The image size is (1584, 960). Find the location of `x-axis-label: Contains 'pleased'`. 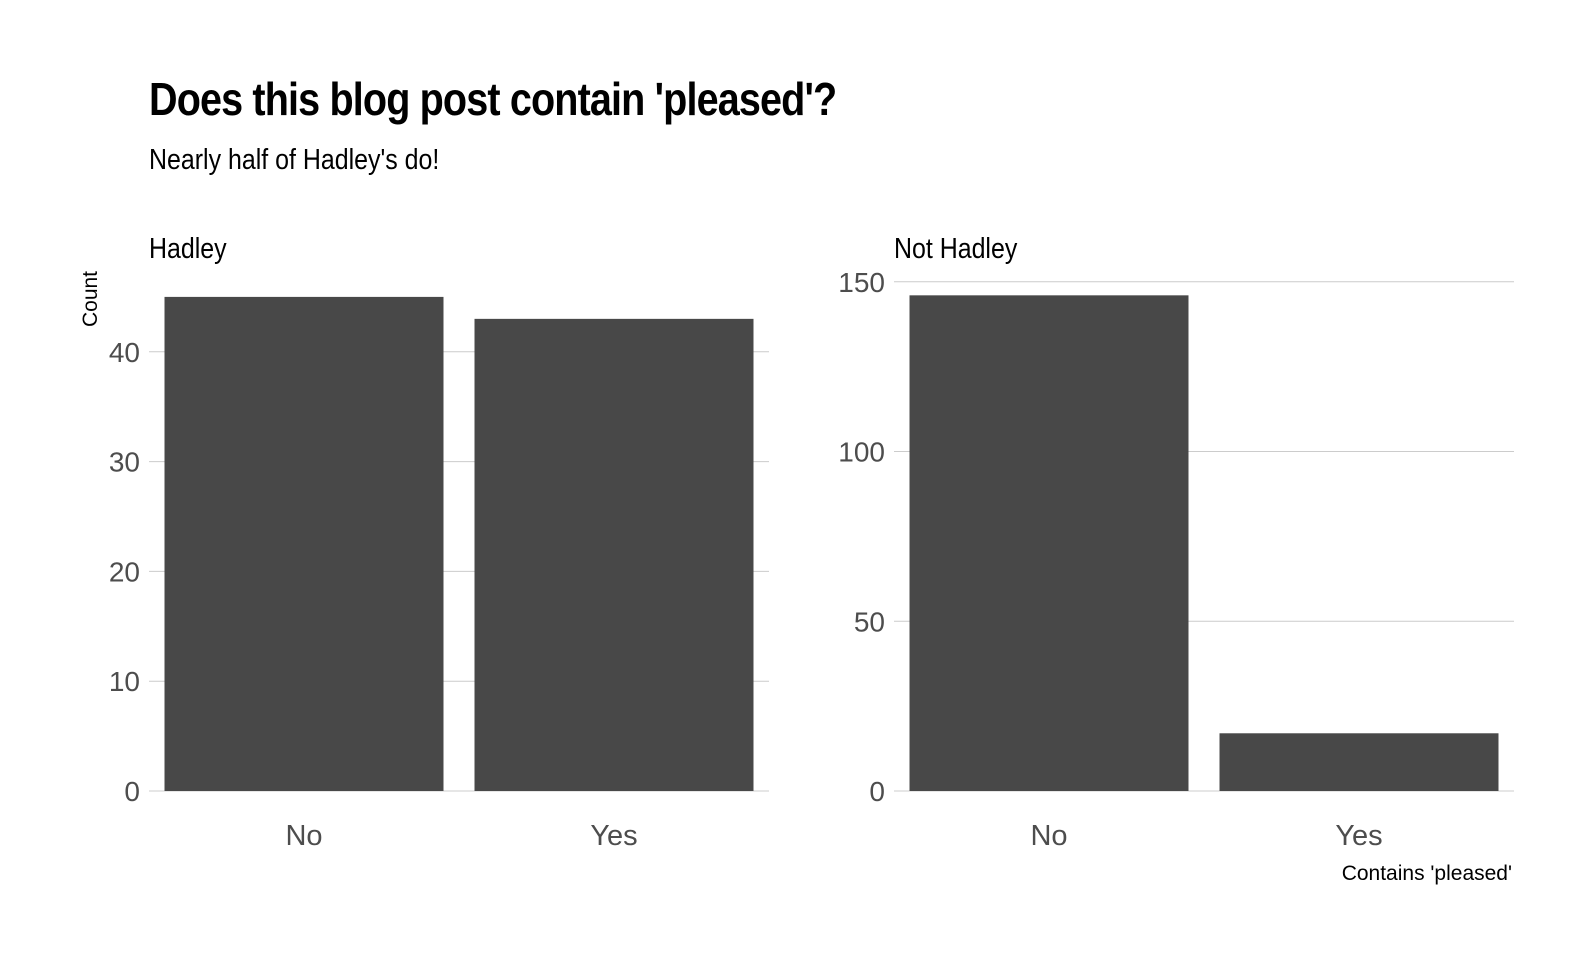

x-axis-label: Contains 'pleased' is located at coordinates (1427, 873).